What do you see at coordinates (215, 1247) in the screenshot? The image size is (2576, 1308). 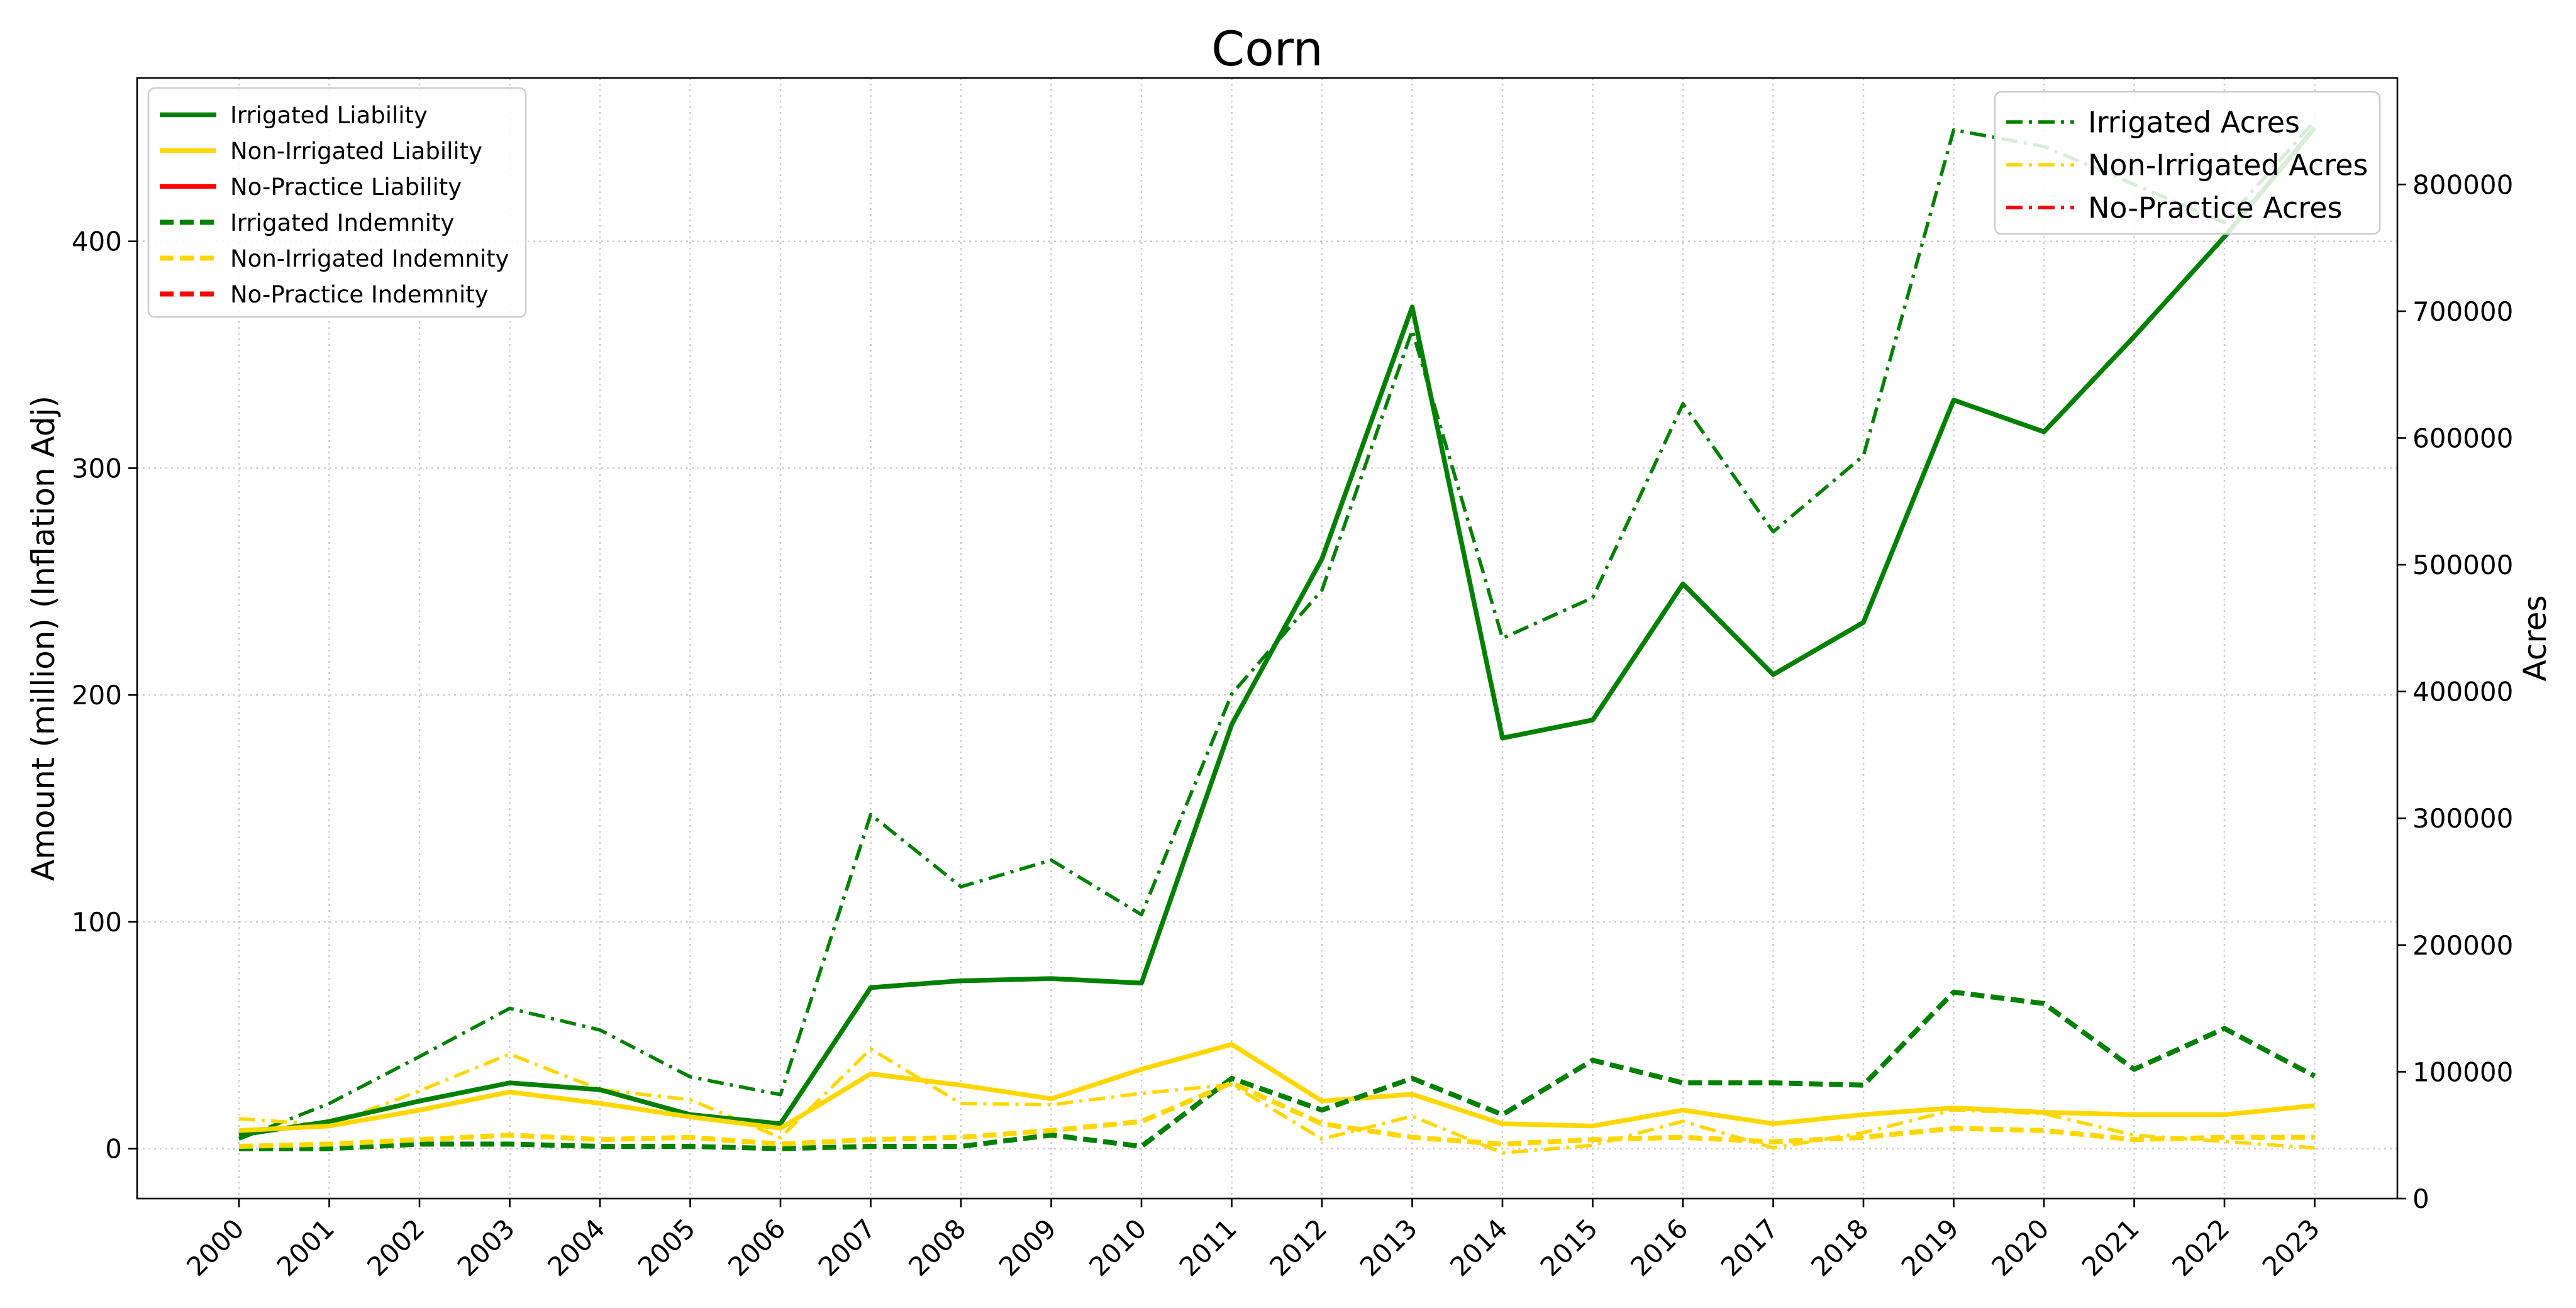 I see `x-tick-label: 2000` at bounding box center [215, 1247].